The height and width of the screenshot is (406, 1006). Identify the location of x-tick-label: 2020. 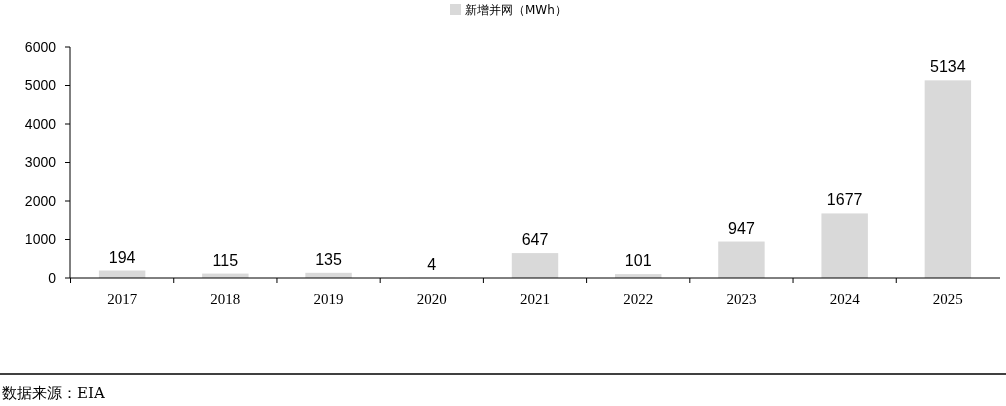
(431, 299).